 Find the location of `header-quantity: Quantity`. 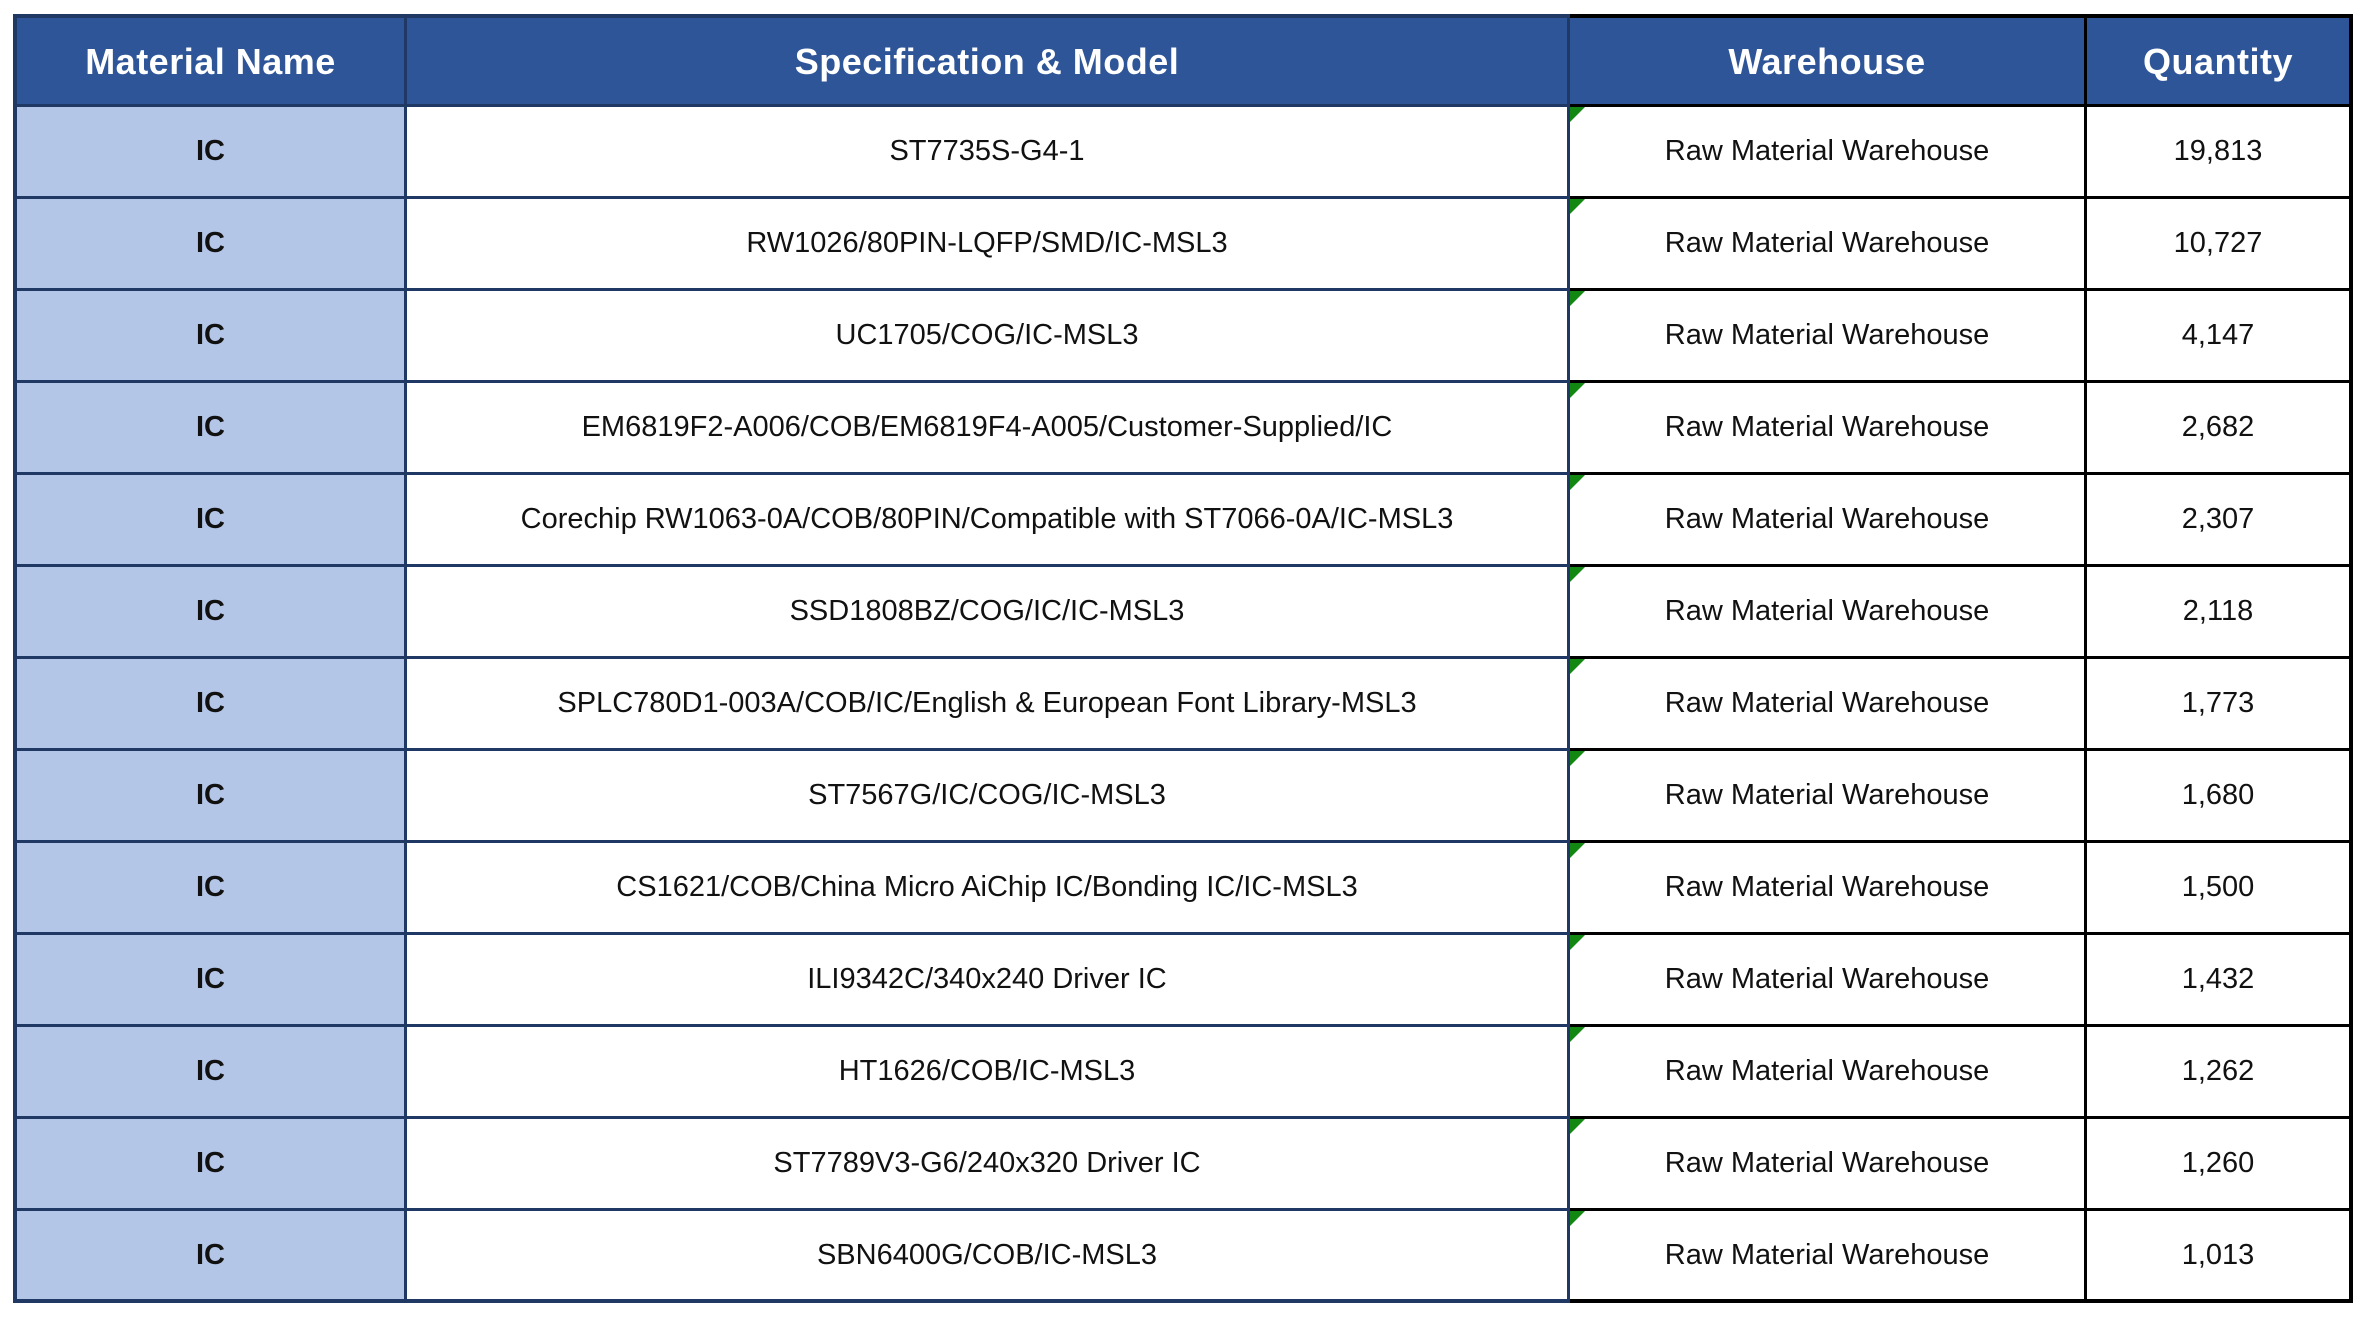

header-quantity: Quantity is located at coordinates (2220, 60).